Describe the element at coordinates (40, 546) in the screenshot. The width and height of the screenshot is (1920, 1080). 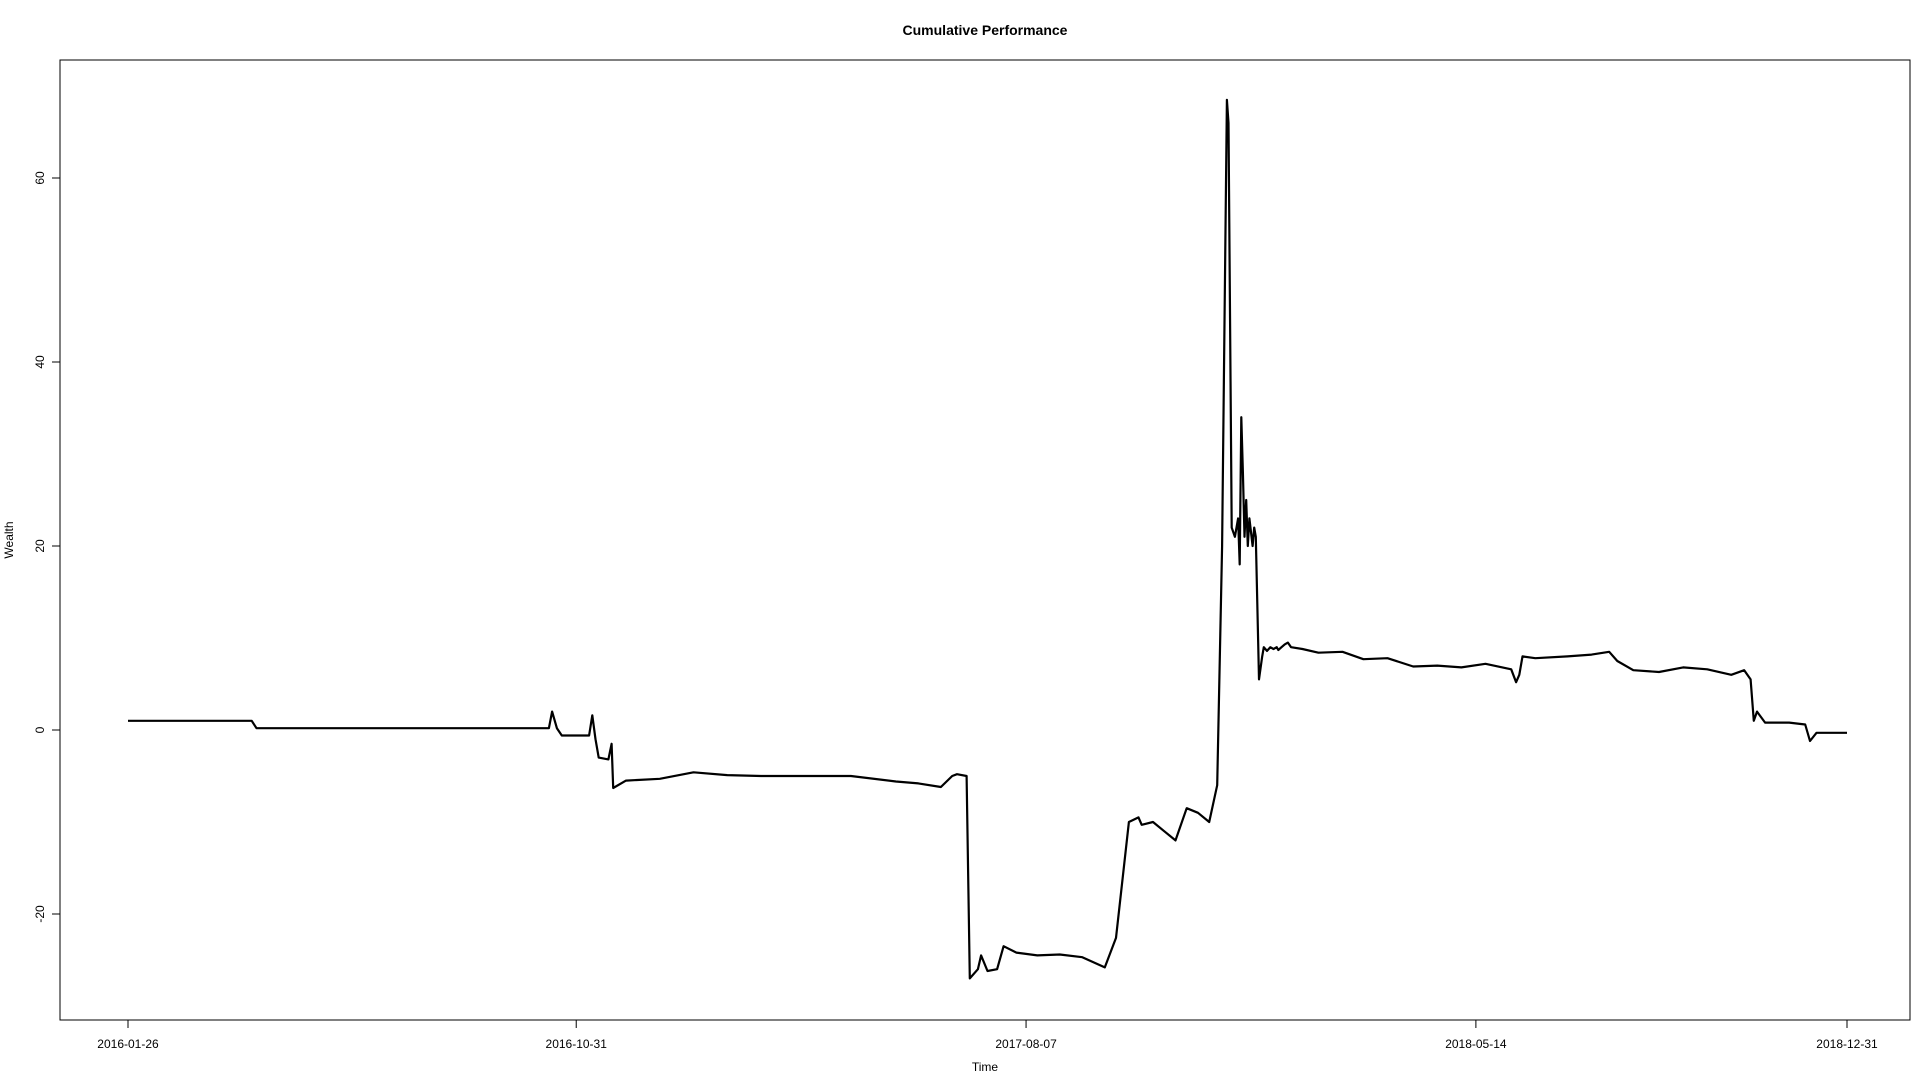
I see `y-tick-label: 20` at that location.